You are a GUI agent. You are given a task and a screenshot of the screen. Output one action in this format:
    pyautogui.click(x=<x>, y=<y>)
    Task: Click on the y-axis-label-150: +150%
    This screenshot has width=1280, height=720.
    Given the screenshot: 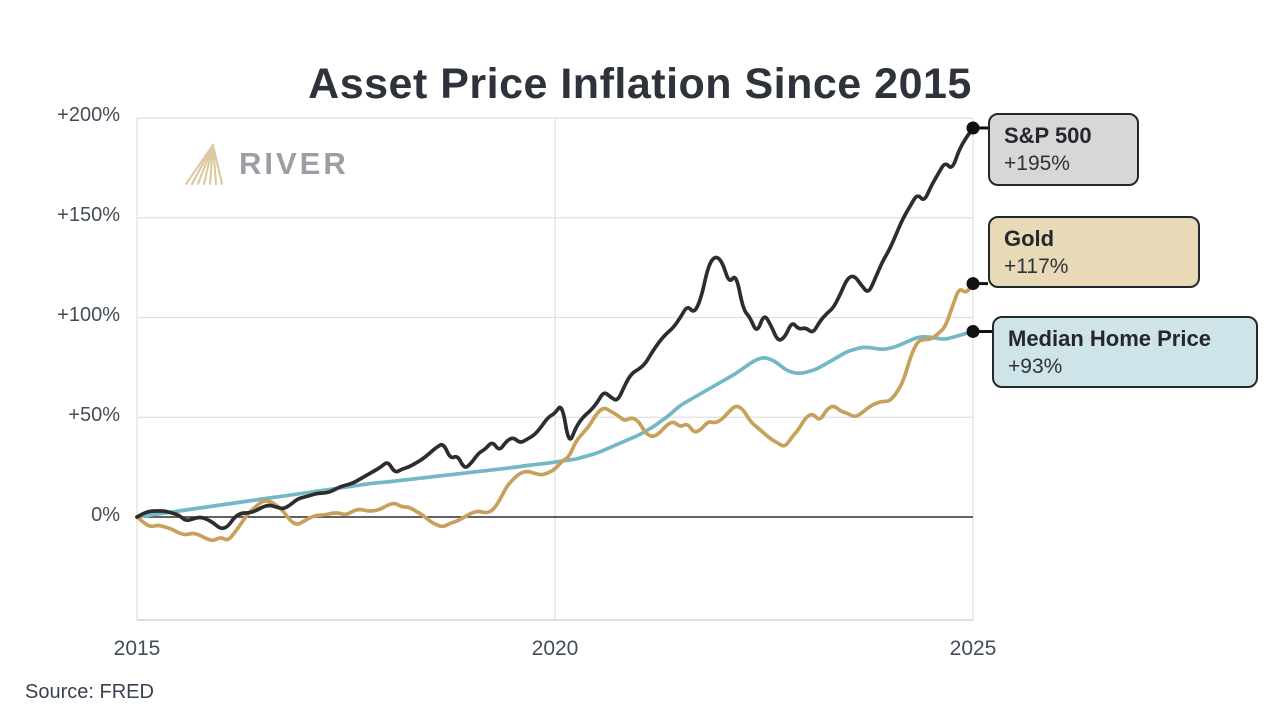 What is the action you would take?
    pyautogui.click(x=88, y=215)
    